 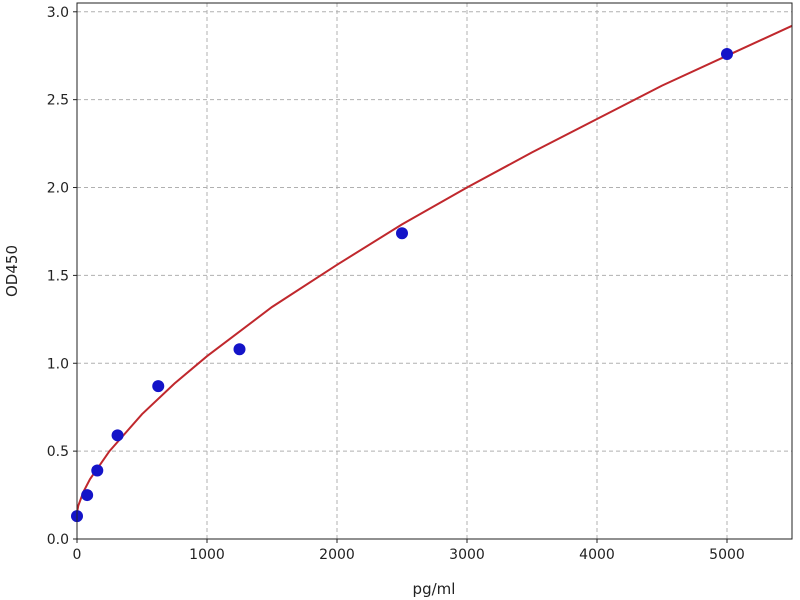 What do you see at coordinates (58, 101) in the screenshot?
I see `y-tick-label: 2.5` at bounding box center [58, 101].